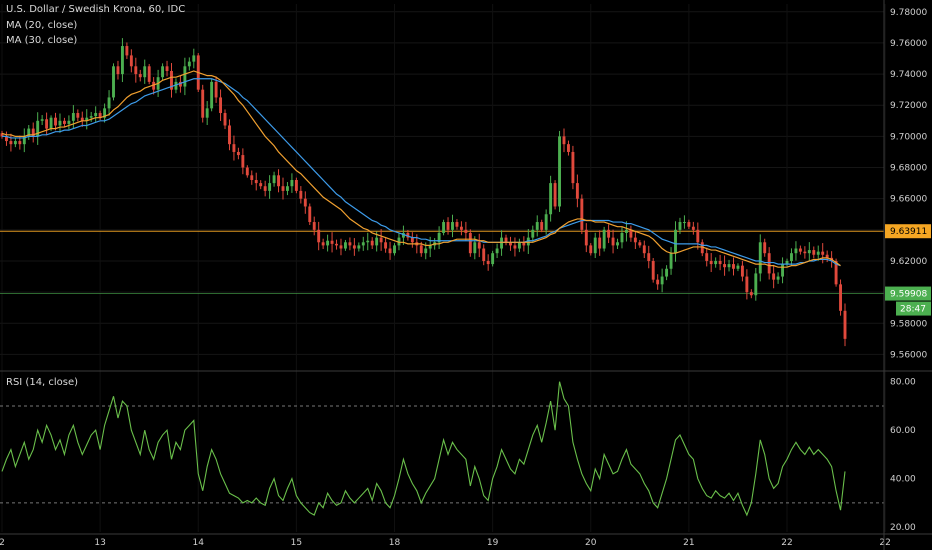 Image resolution: width=932 pixels, height=550 pixels. Describe the element at coordinates (786, 543) in the screenshot. I see `time-tick-label: 22` at that location.